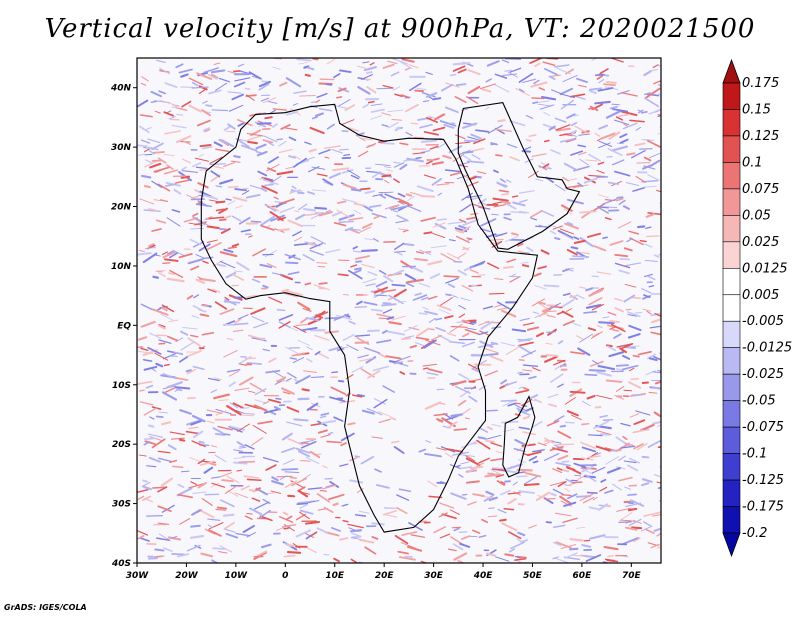 The width and height of the screenshot is (800, 618). Describe the element at coordinates (767, 348) in the screenshot. I see `colorbar-label: -0.0125` at that location.